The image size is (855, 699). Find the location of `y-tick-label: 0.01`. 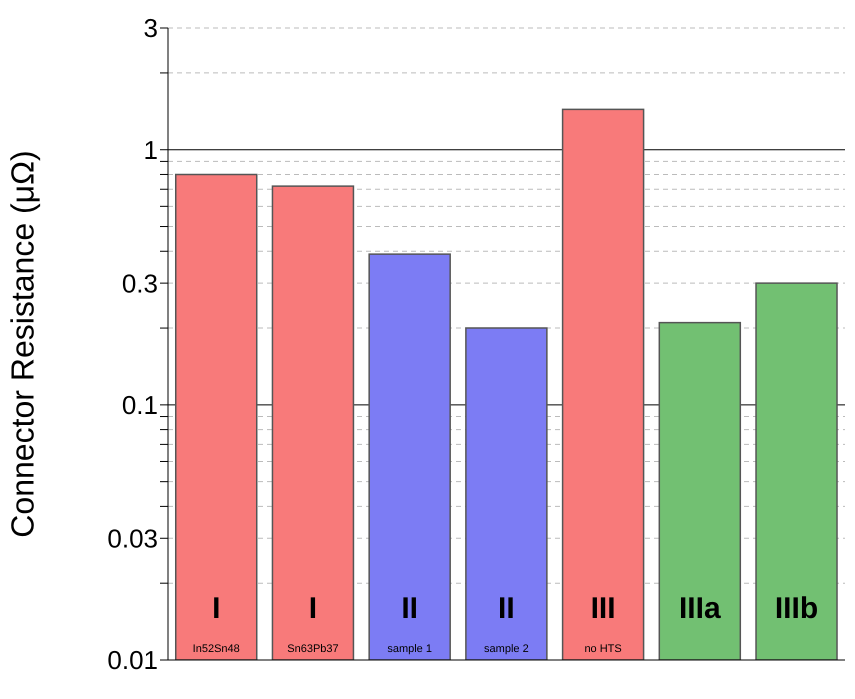

y-tick-label: 0.01 is located at coordinates (132, 660).